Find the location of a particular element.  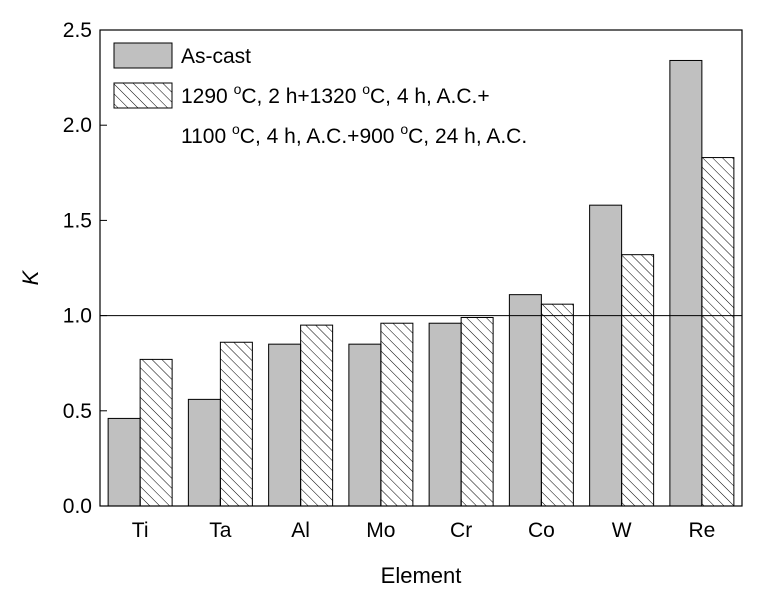

bar-heat-treated-w is located at coordinates (638, 380).